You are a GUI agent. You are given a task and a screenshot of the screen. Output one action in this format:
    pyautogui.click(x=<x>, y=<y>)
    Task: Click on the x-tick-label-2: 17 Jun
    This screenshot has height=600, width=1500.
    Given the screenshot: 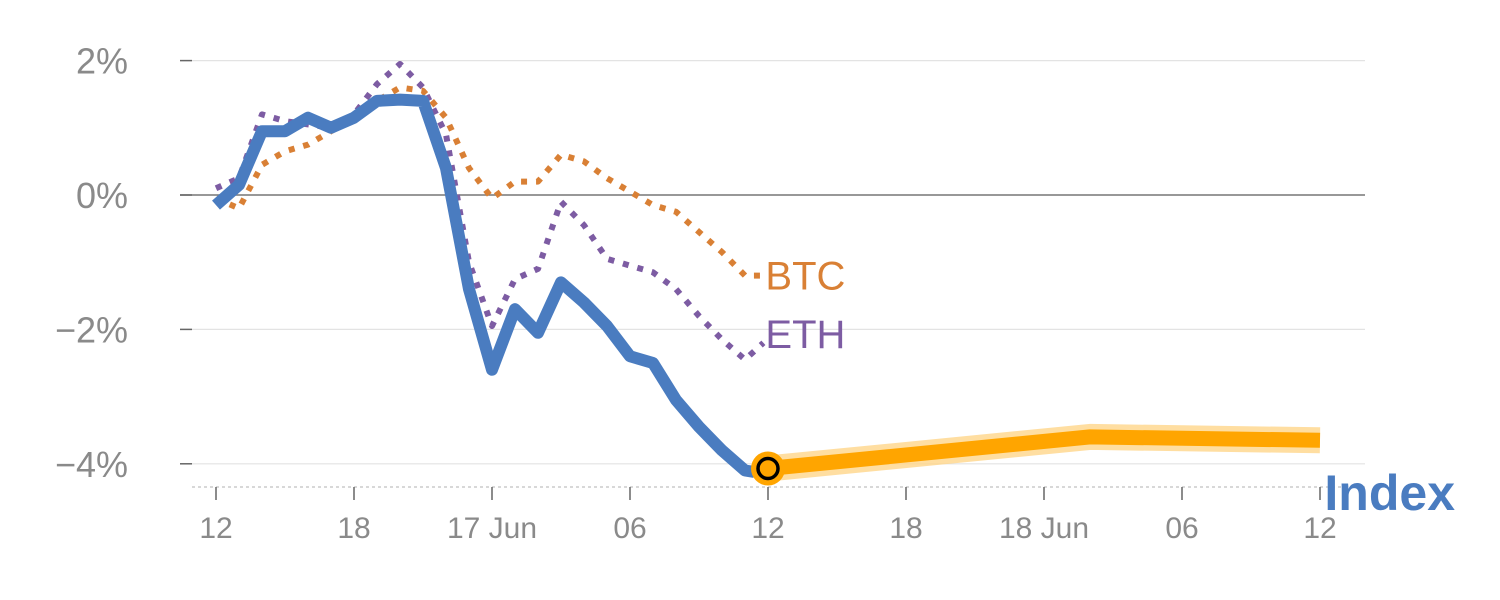 What is the action you would take?
    pyautogui.click(x=492, y=528)
    